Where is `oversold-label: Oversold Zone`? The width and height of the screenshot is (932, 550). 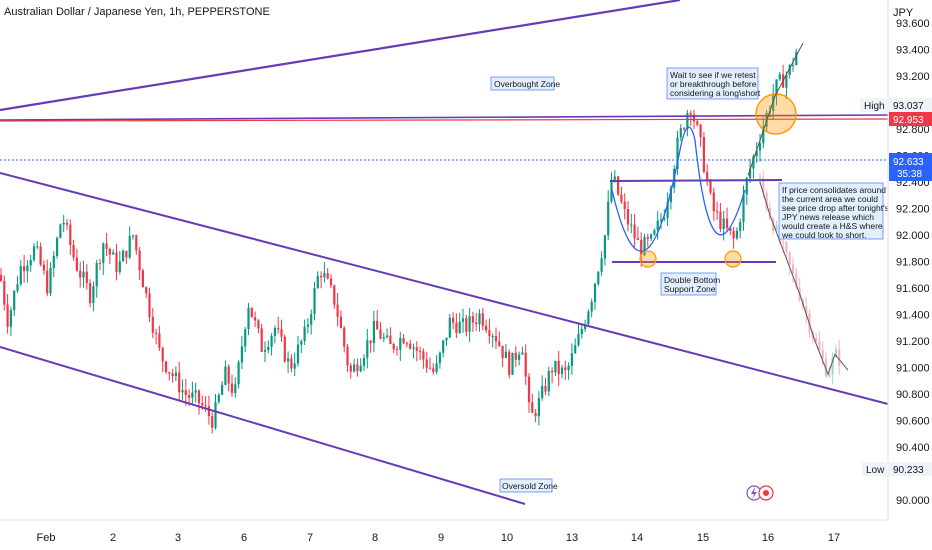 oversold-label: Oversold Zone is located at coordinates (528, 485).